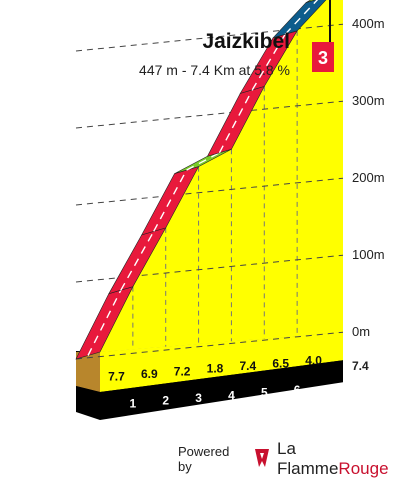 The height and width of the screenshot is (479, 405). Describe the element at coordinates (246, 41) in the screenshot. I see `climb-title: Jaizkibel` at that location.